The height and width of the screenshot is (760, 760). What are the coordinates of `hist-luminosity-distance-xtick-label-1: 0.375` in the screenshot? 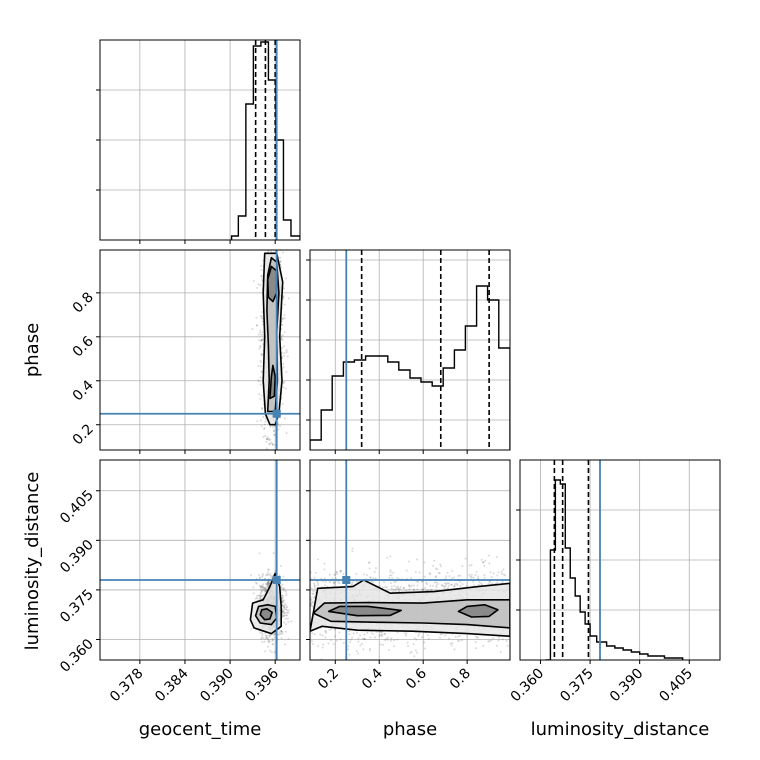 It's located at (577, 686).